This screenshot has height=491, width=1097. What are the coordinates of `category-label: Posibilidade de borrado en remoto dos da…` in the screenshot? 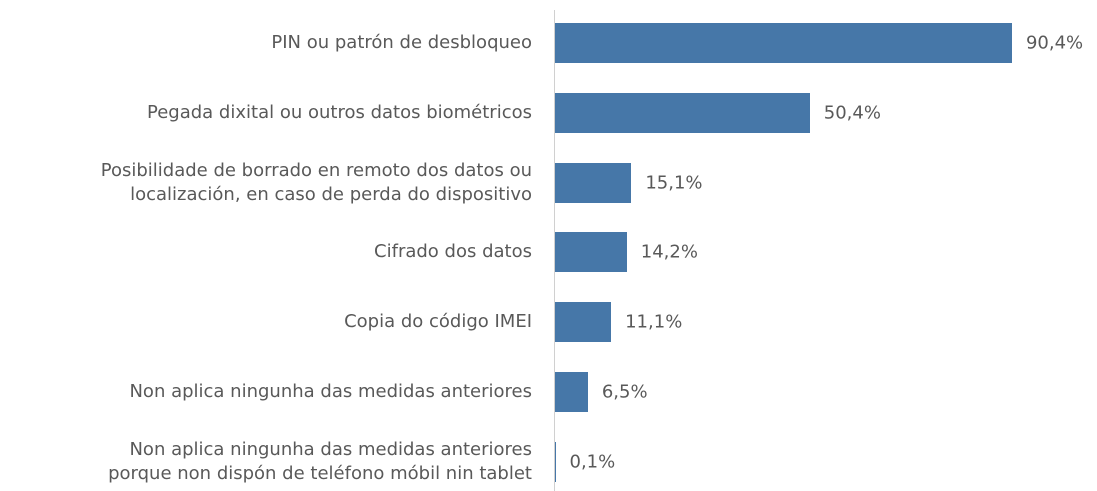 It's located at (316, 182).